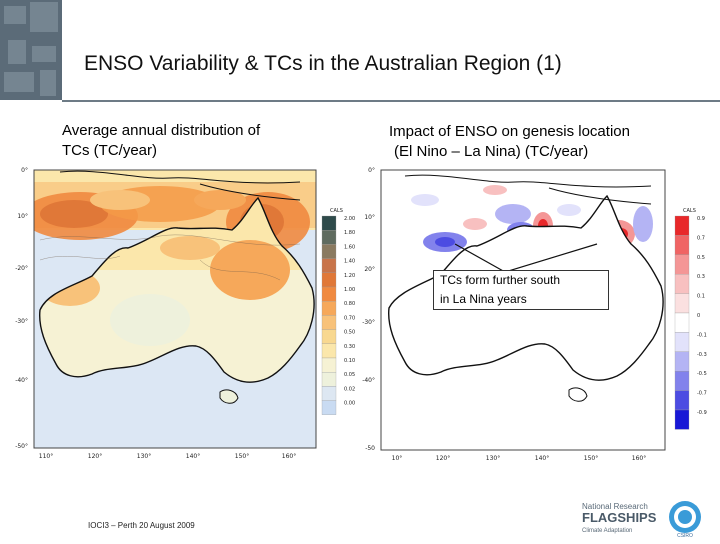  Describe the element at coordinates (349, 389) in the screenshot. I see `legend-value: 0.02` at that location.